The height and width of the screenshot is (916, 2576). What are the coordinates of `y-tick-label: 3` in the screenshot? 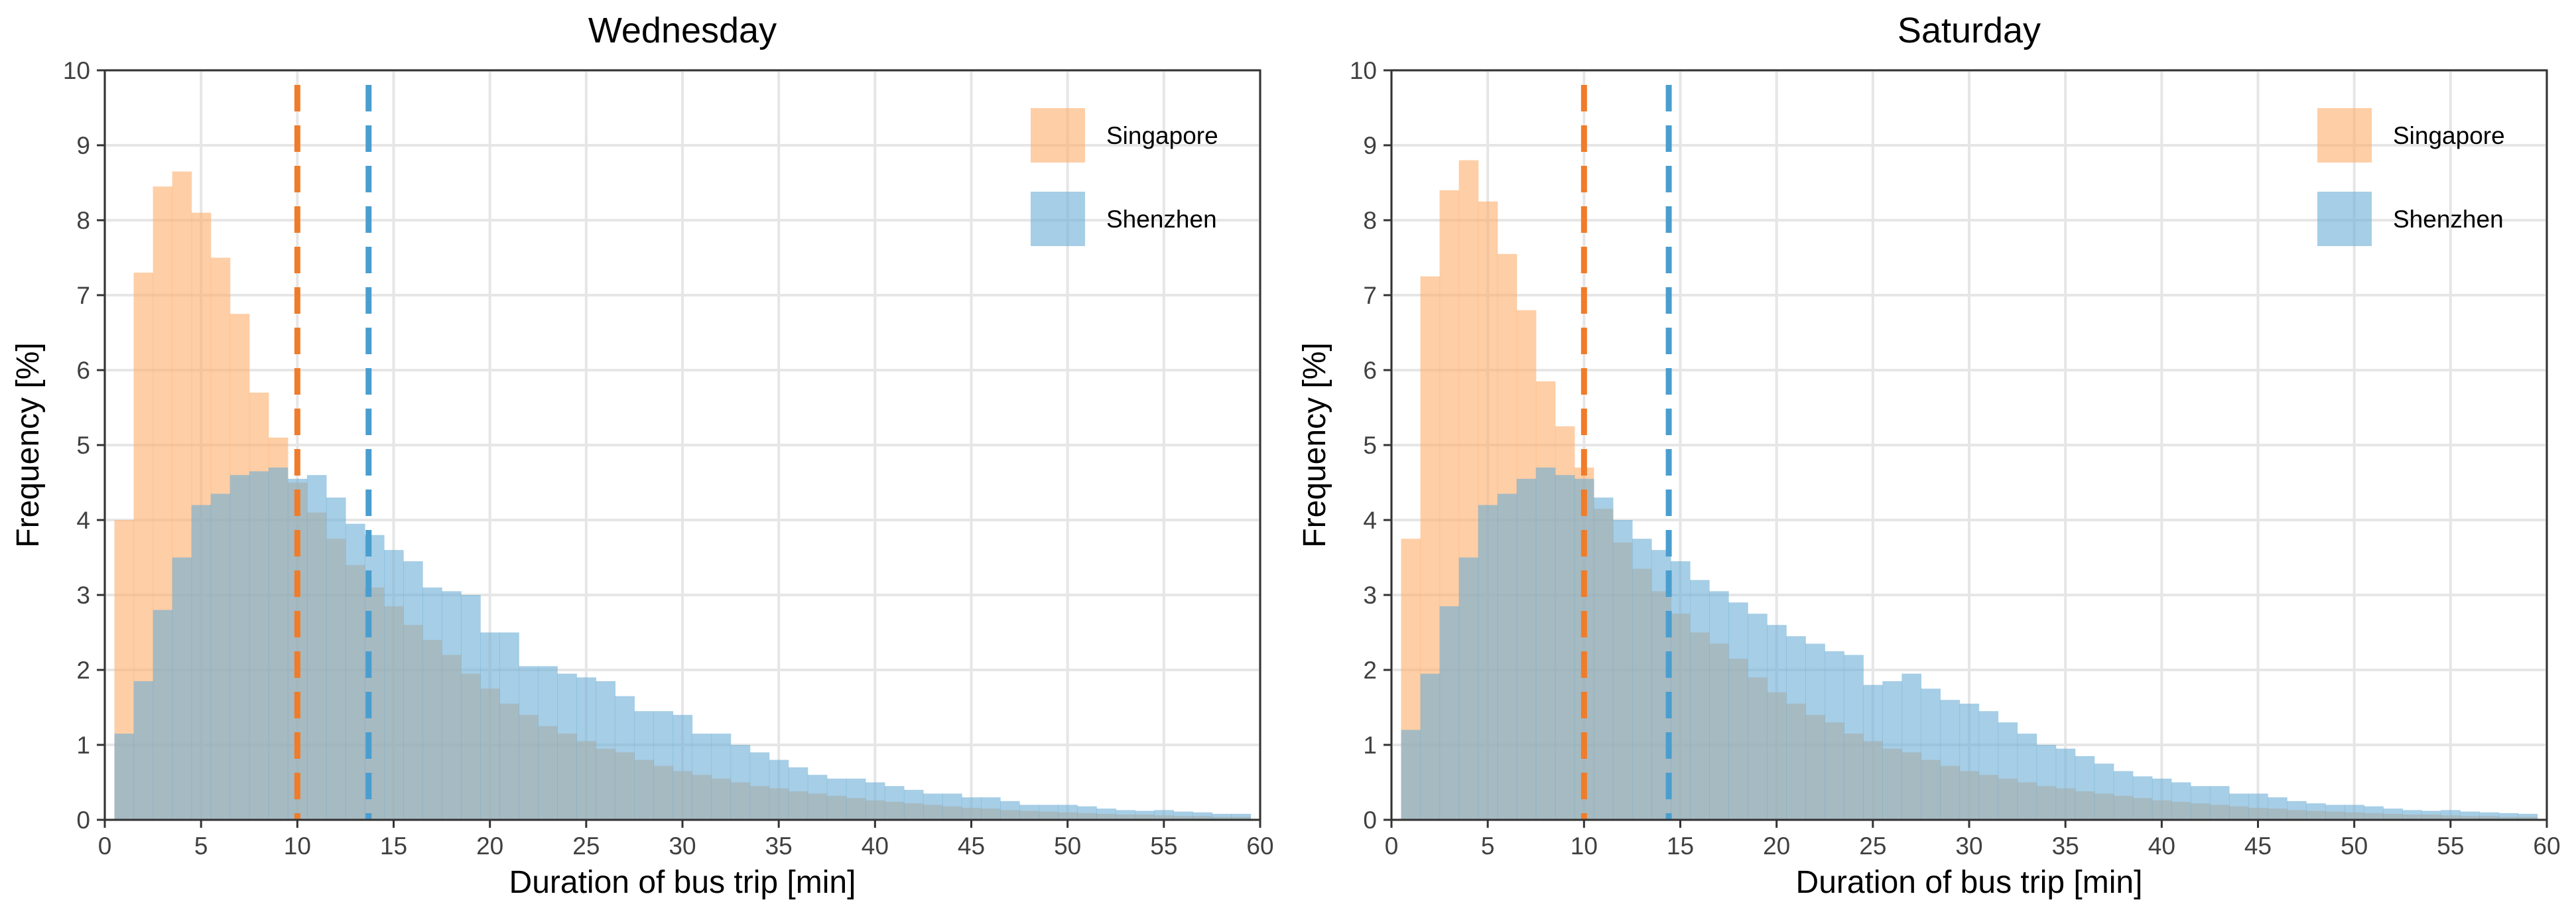 It's located at (1370, 595).